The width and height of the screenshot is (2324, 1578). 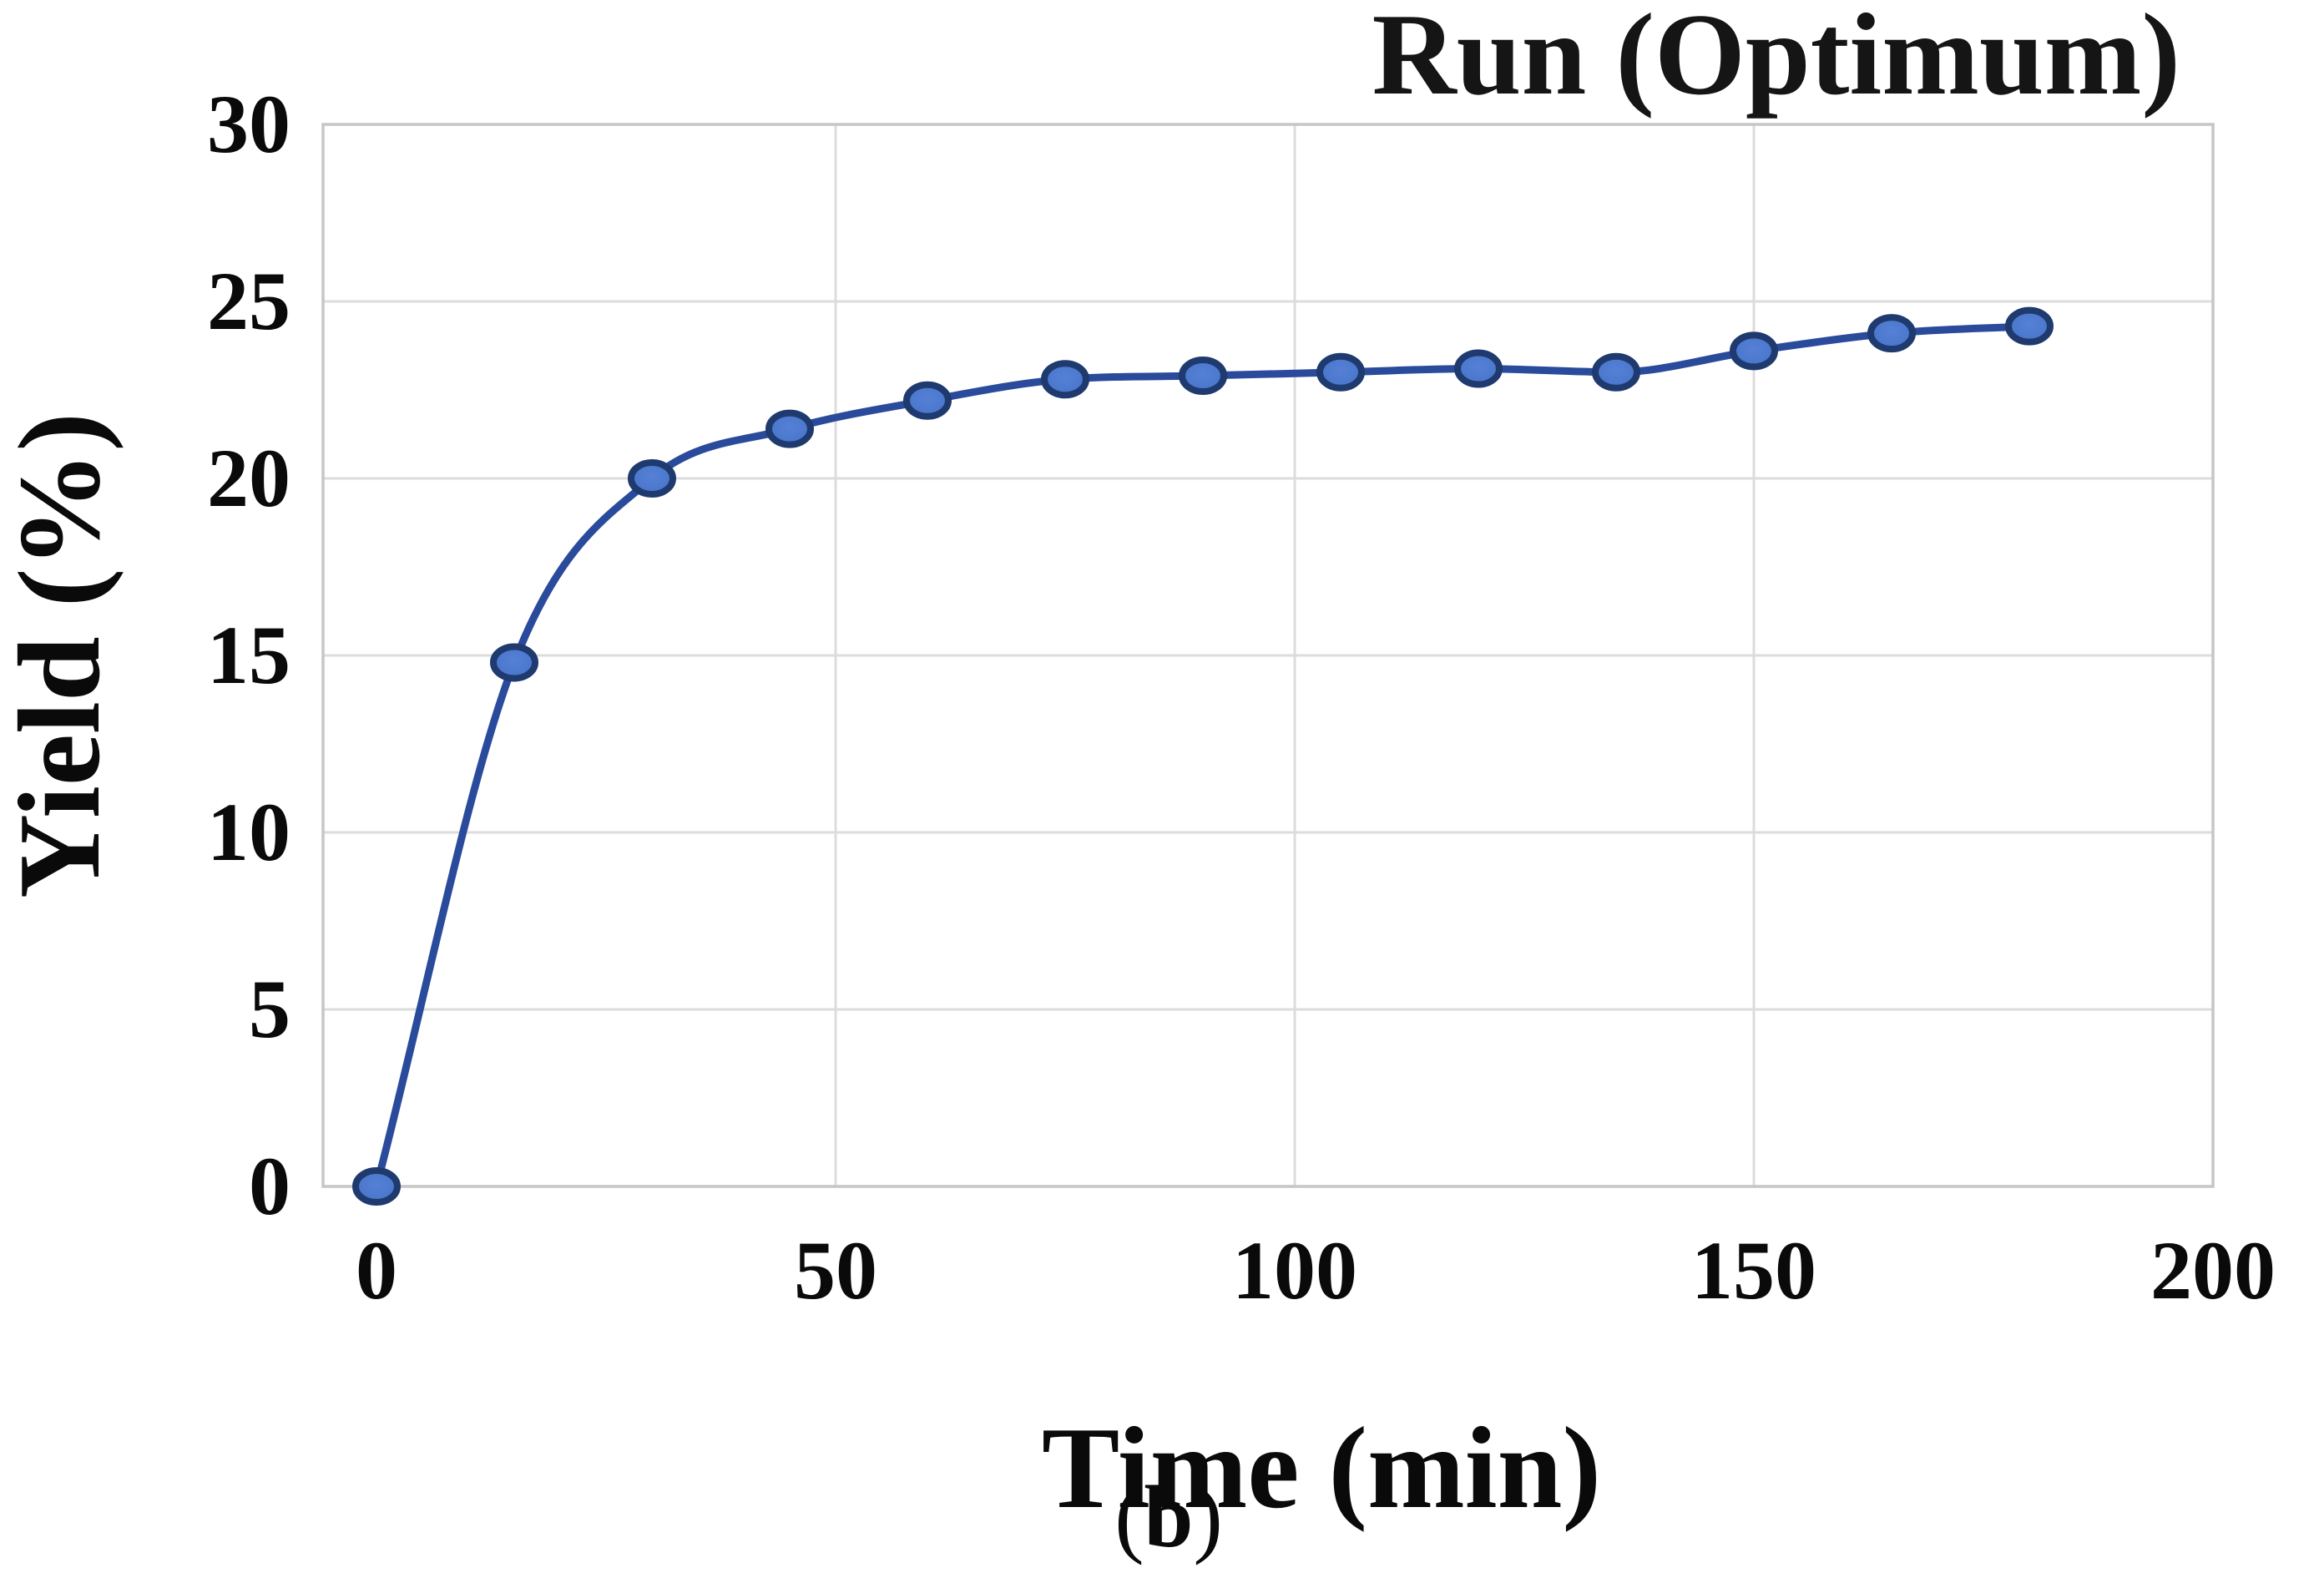 I want to click on y-tick-label: 5, so click(x=269, y=1009).